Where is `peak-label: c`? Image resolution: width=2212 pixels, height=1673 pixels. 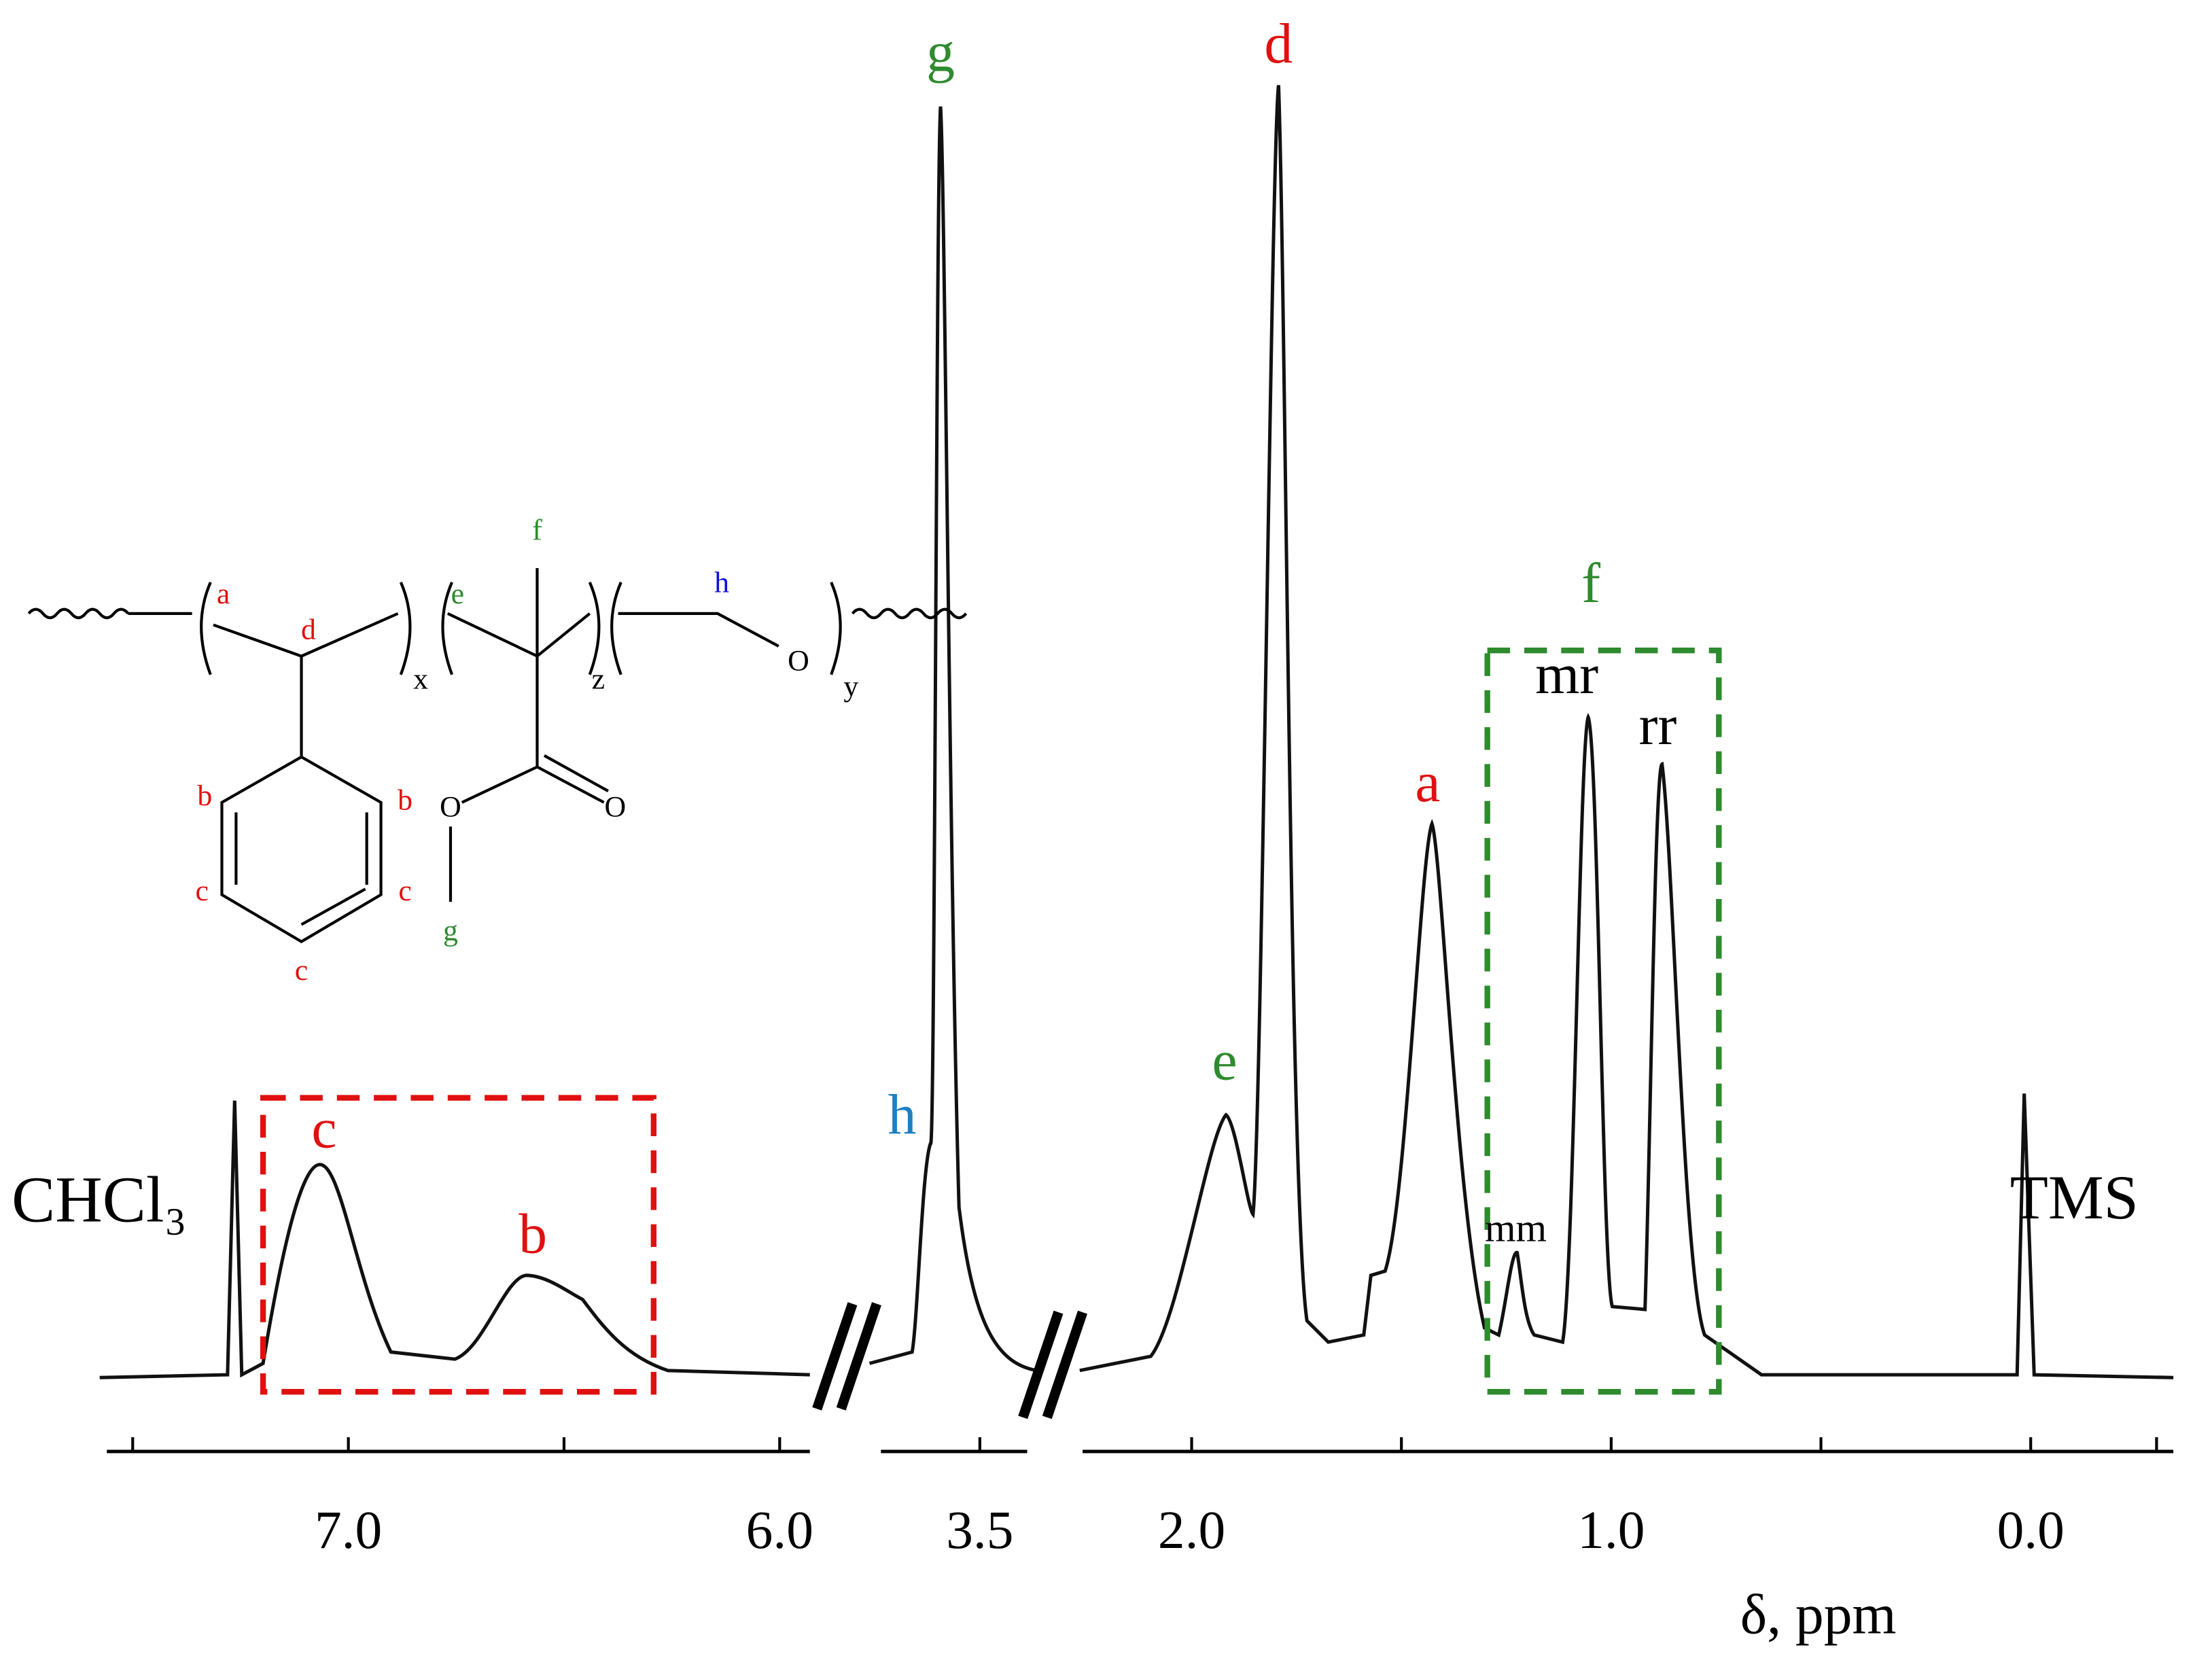
peak-label: c is located at coordinates (324, 1129).